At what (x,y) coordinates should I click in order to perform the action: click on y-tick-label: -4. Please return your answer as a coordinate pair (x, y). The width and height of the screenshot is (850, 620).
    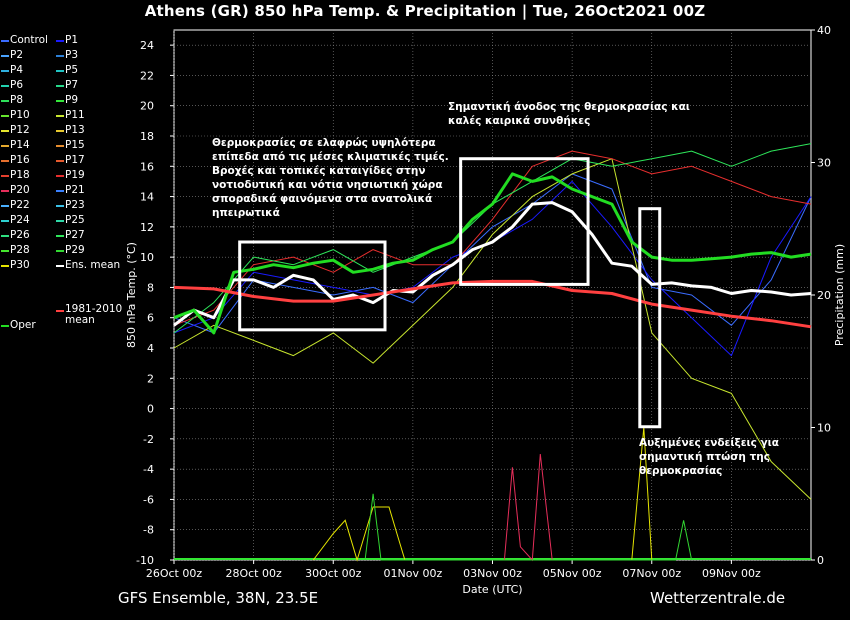
    Looking at the image, I should click on (148, 469).